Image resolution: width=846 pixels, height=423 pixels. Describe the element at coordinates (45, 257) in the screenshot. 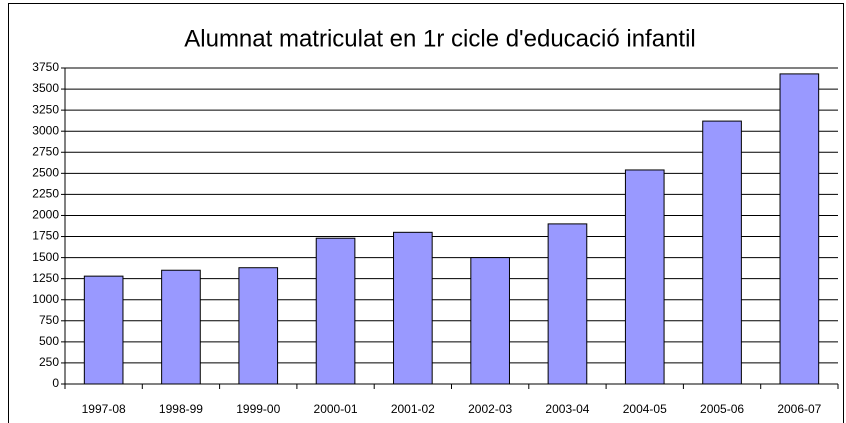

I see `y-tick-label: 1500` at that location.